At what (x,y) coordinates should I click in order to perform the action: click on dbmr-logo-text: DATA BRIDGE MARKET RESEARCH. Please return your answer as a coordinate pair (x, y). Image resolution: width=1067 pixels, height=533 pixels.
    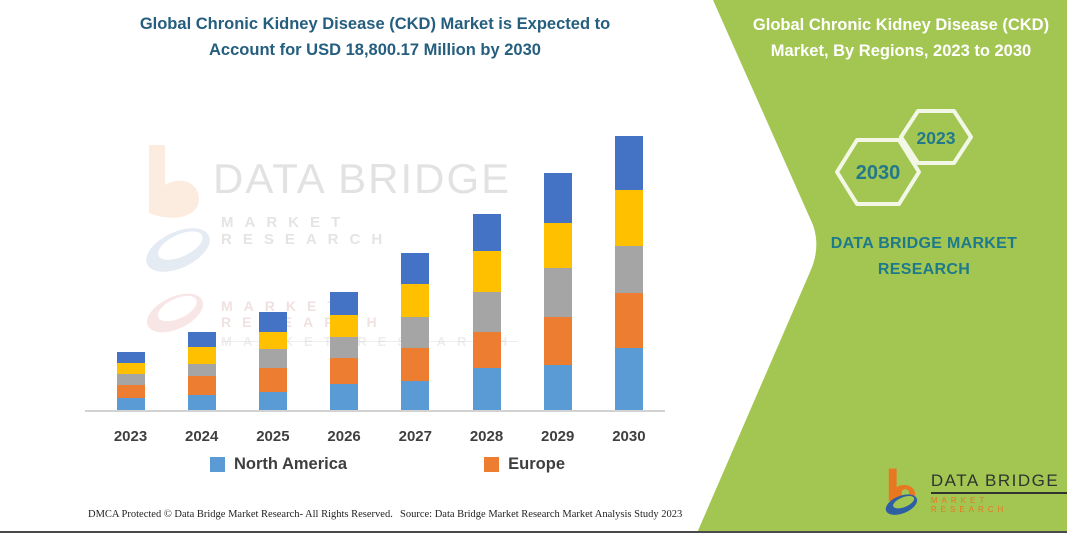
    Looking at the image, I should click on (998, 492).